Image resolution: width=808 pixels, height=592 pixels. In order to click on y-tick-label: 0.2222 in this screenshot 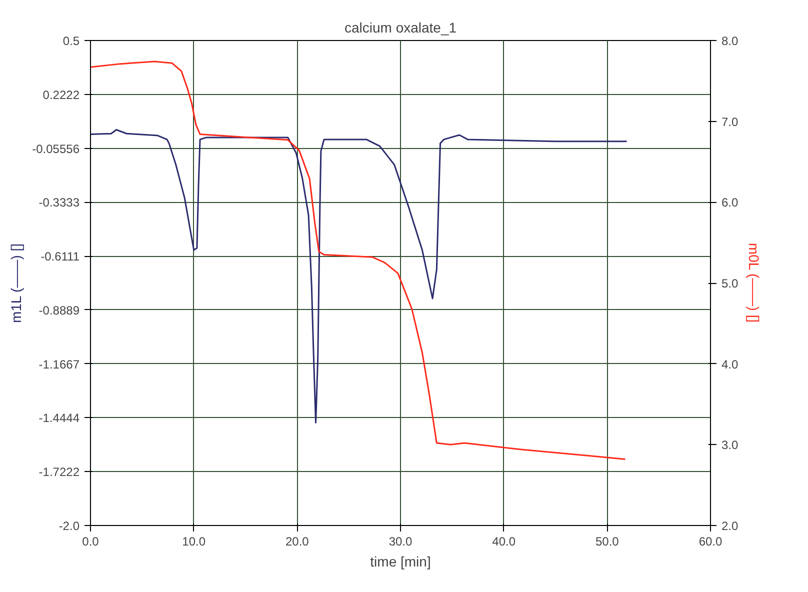, I will do `click(61, 95)`.